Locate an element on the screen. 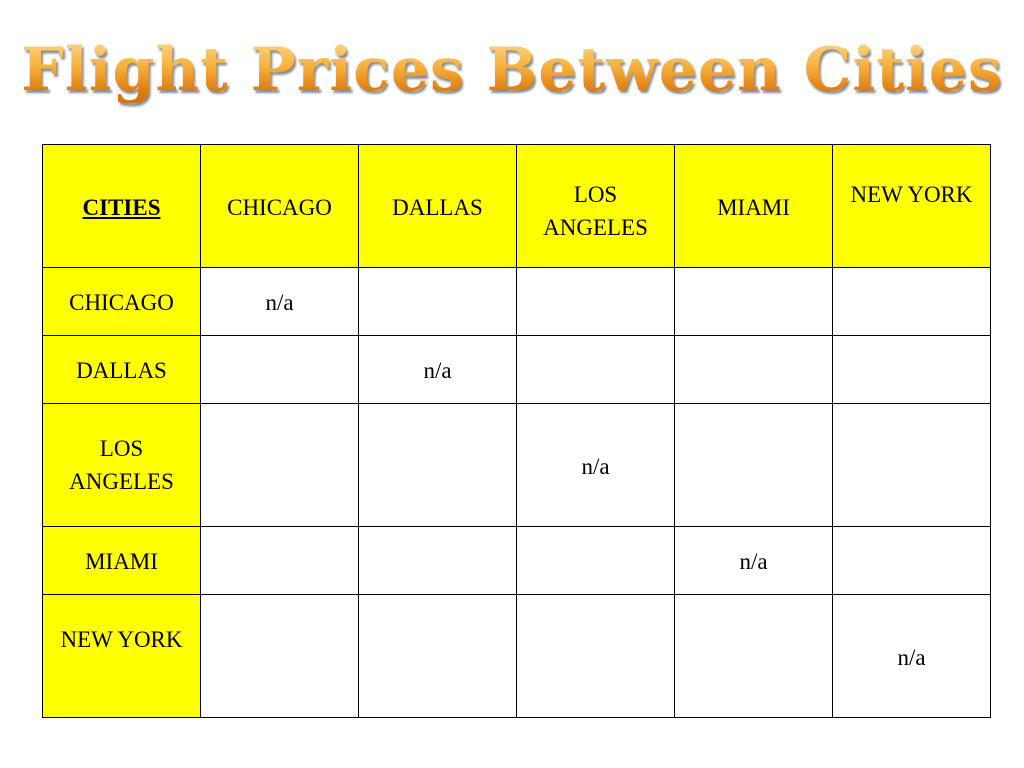 The width and height of the screenshot is (1024, 768). table-row: NEW YORK n/a is located at coordinates (516, 656).